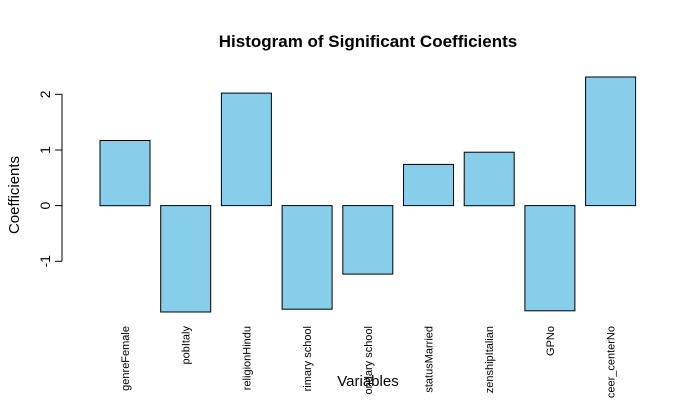 The image size is (698, 410). I want to click on x-tick-label: genreFemale, so click(126, 358).